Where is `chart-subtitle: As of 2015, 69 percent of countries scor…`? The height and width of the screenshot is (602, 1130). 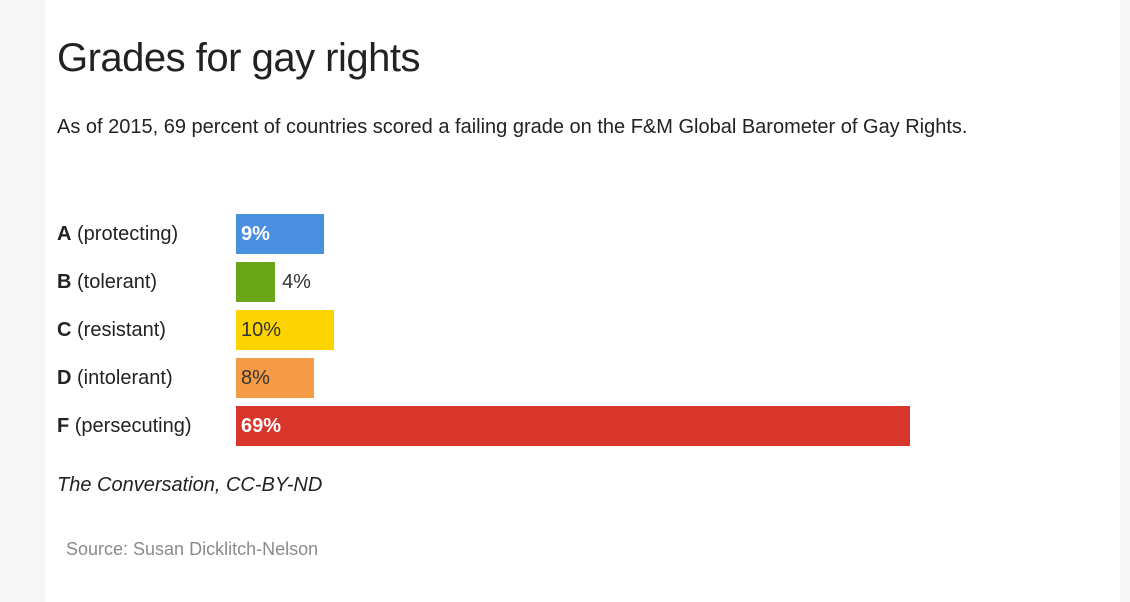
chart-subtitle: As of 2015, 69 percent of countries scor… is located at coordinates (512, 127).